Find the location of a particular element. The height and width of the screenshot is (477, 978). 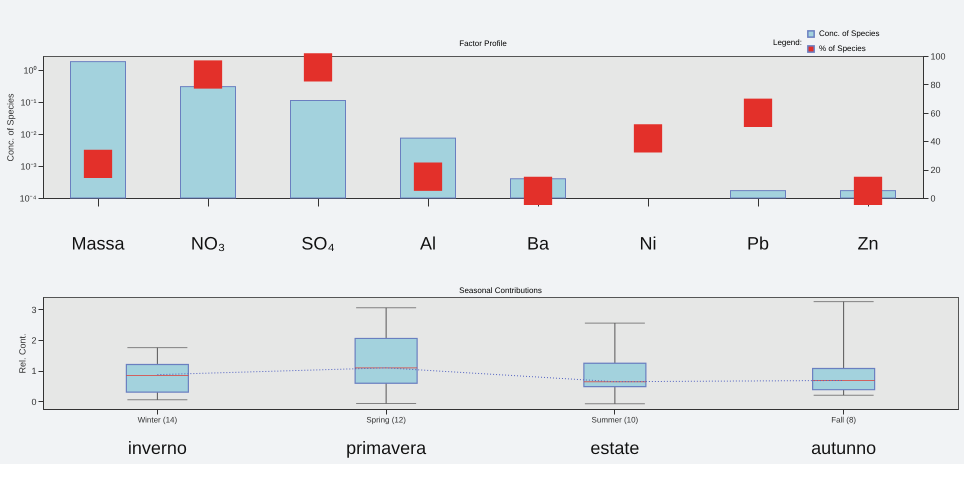

y2-tick-label: 100 is located at coordinates (938, 57).